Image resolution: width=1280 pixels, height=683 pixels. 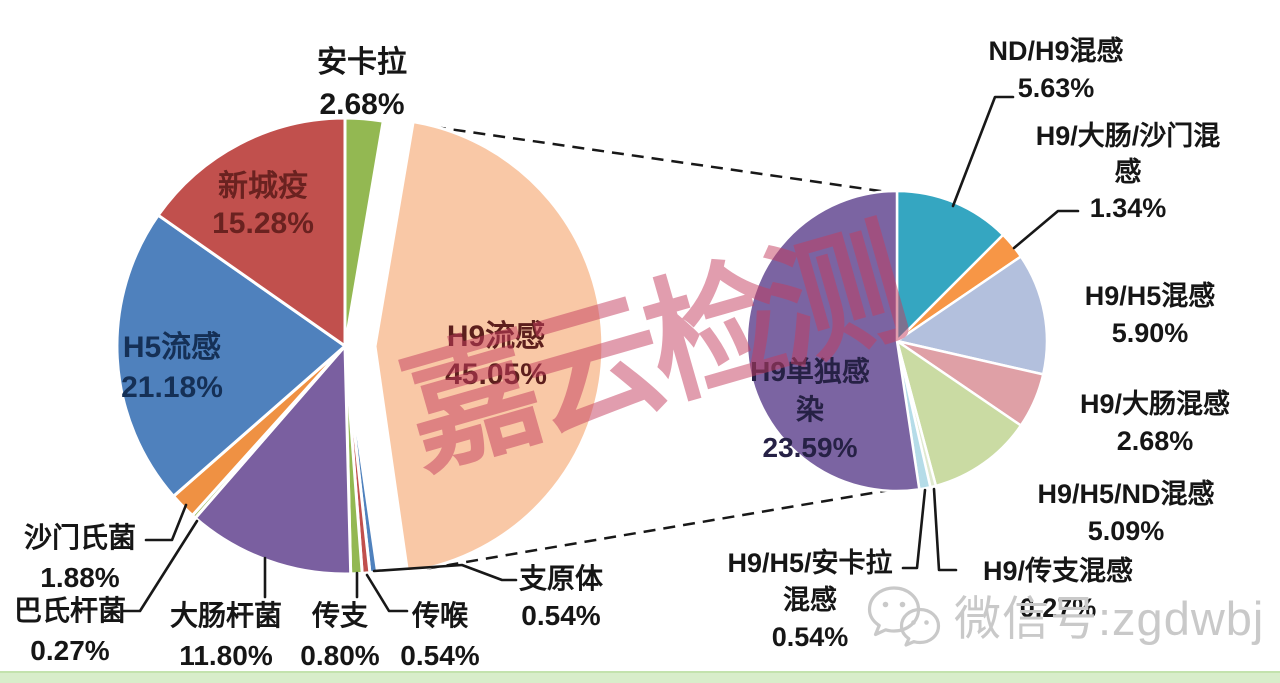 What do you see at coordinates (959, 413) in the screenshot?
I see `pie-slice-h9-h5-nd` at bounding box center [959, 413].